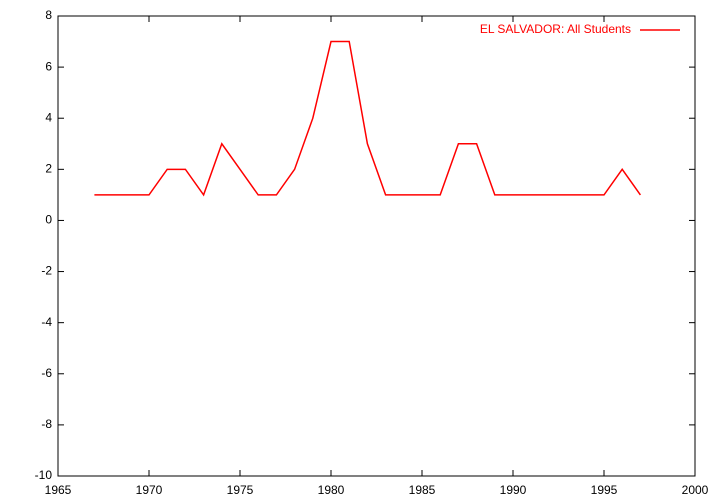 The height and width of the screenshot is (504, 720). Describe the element at coordinates (46, 424) in the screenshot. I see `y-tick-label: -8` at that location.